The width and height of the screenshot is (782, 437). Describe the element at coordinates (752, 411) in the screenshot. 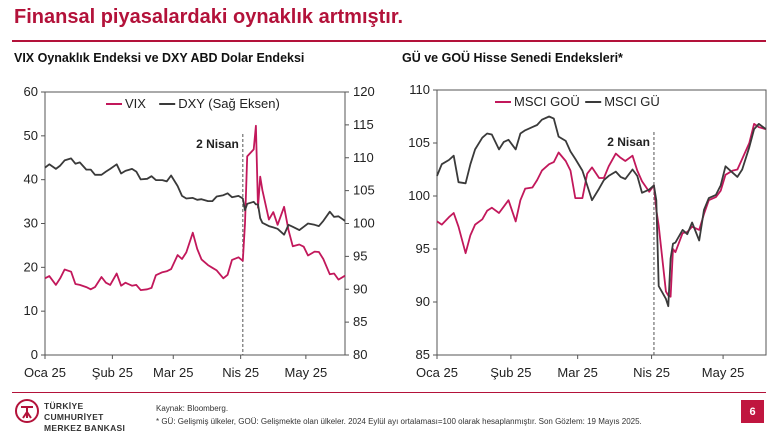

I see `page-number-badge: 6` at that location.